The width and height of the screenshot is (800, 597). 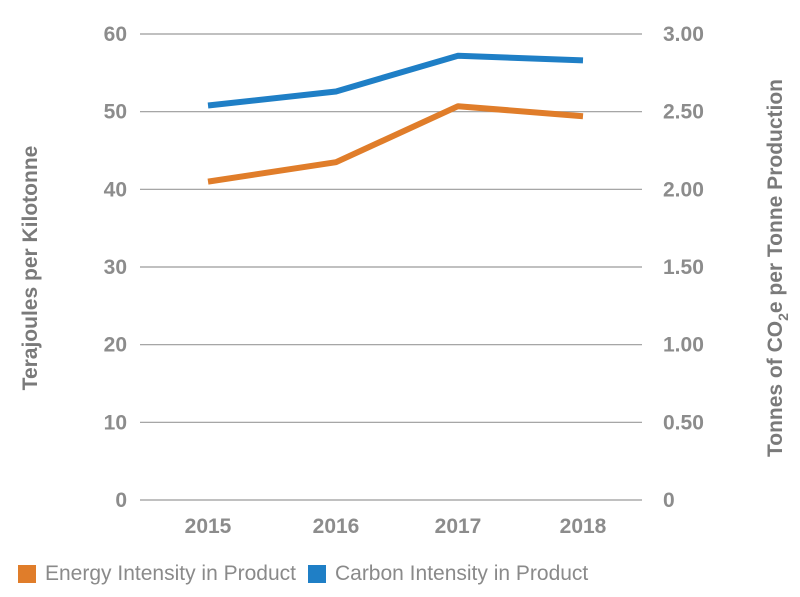 What do you see at coordinates (395, 144) in the screenshot?
I see `series-line-energy` at bounding box center [395, 144].